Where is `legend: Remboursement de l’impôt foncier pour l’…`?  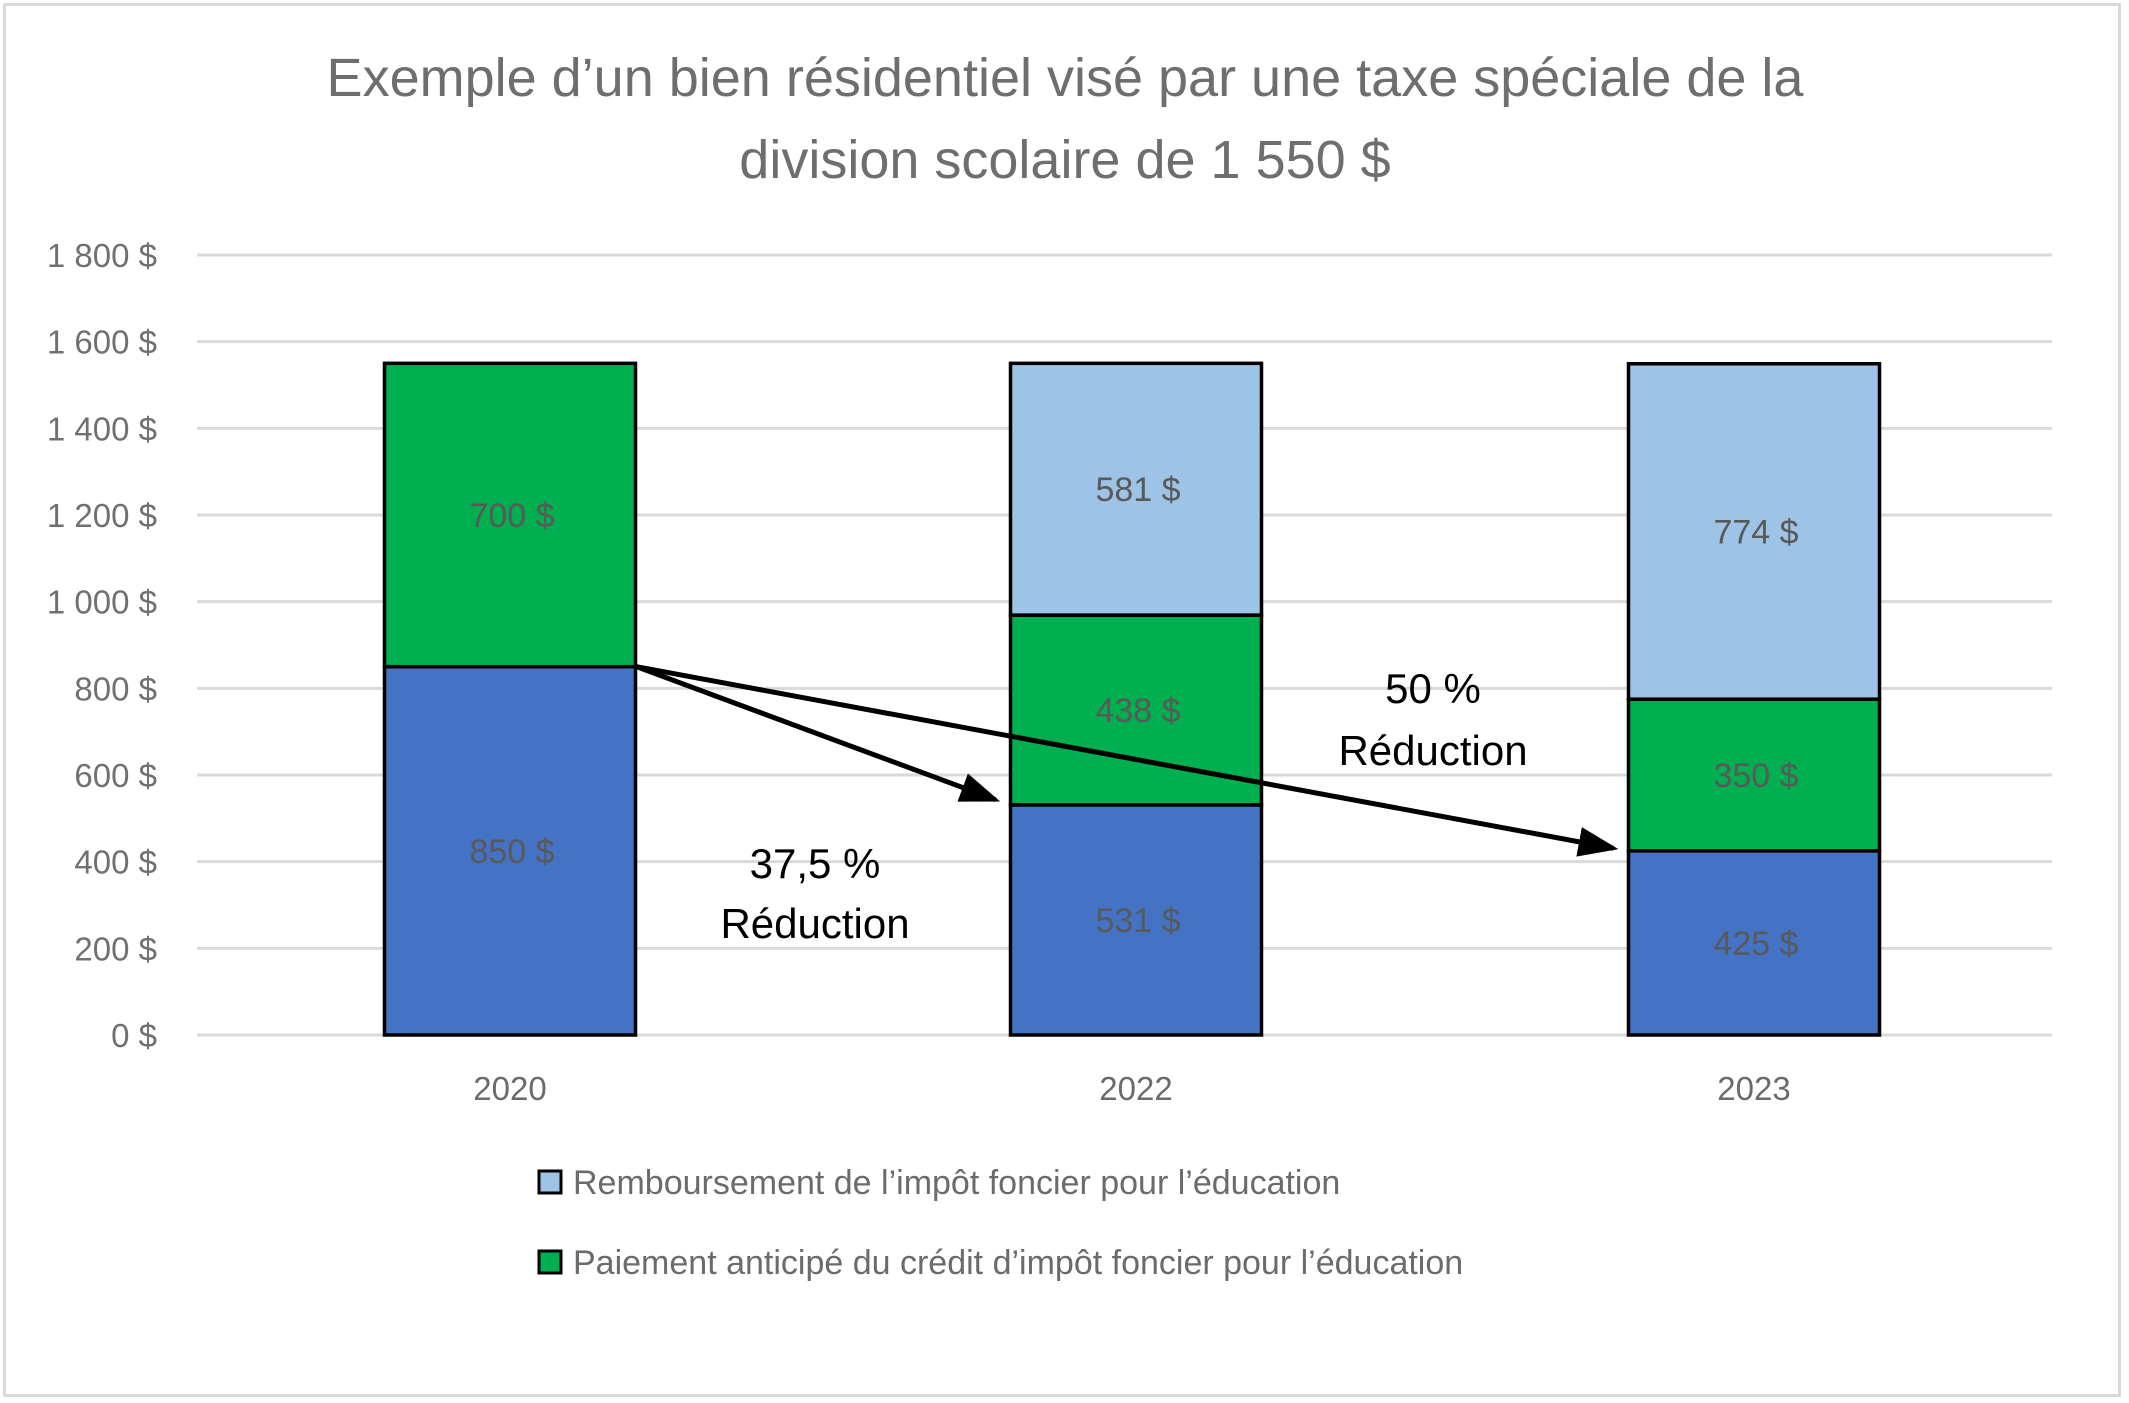 legend: Remboursement de l’impôt foncier pour l’… is located at coordinates (1000, 1223).